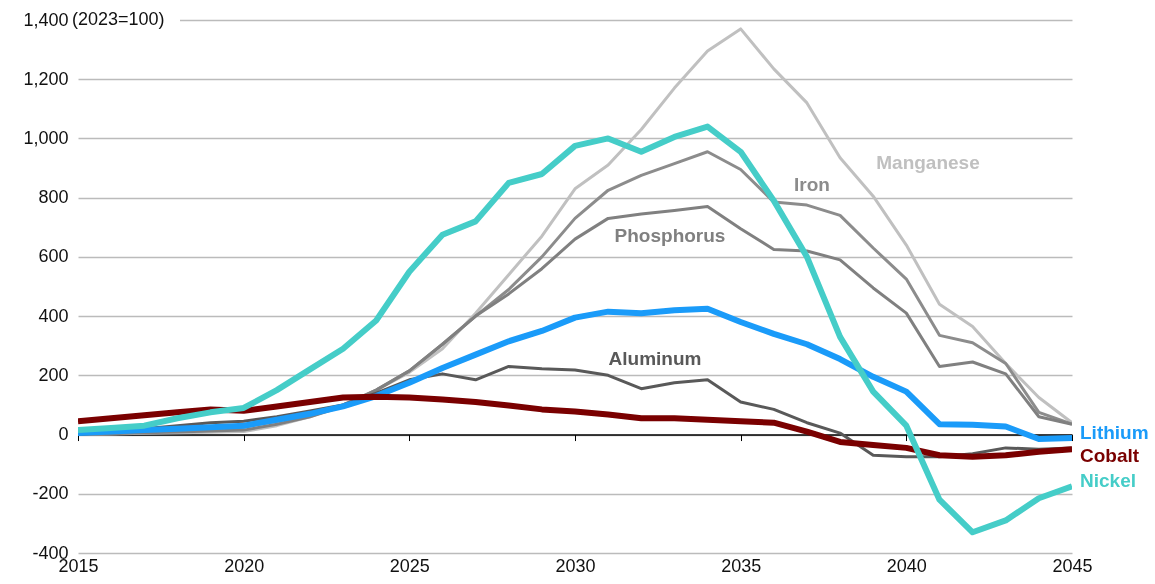 This screenshot has width=1155, height=584. What do you see at coordinates (46, 78) in the screenshot?
I see `y-tick-label: 1,200` at bounding box center [46, 78].